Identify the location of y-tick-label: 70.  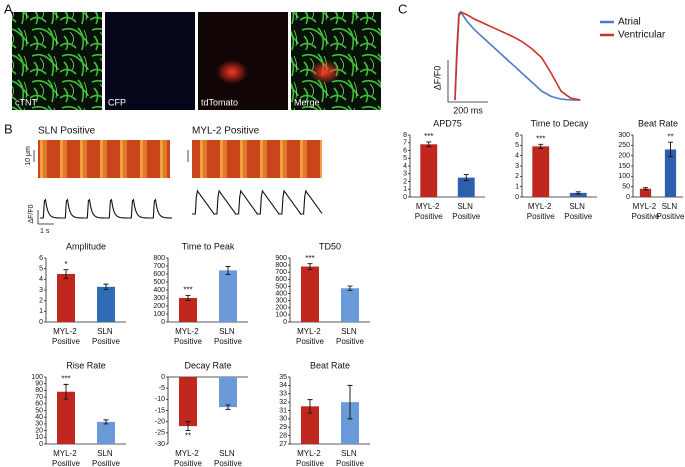
(39, 397).